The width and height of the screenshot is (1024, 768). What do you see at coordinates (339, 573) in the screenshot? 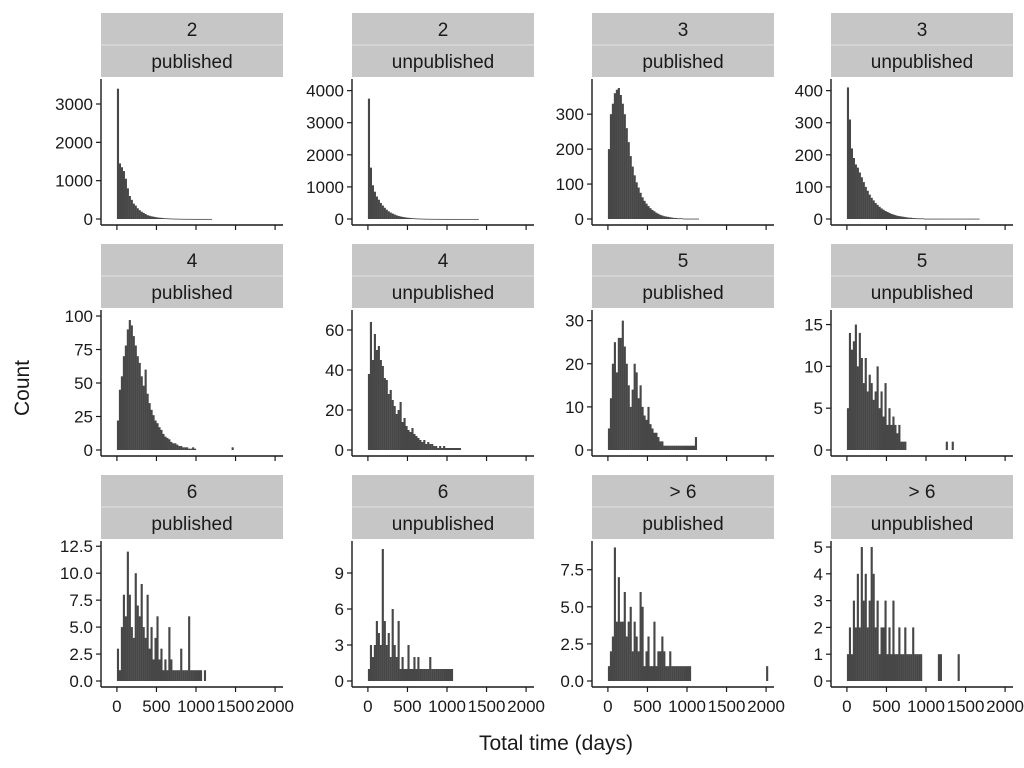
I see `y-tick-label: 9` at bounding box center [339, 573].